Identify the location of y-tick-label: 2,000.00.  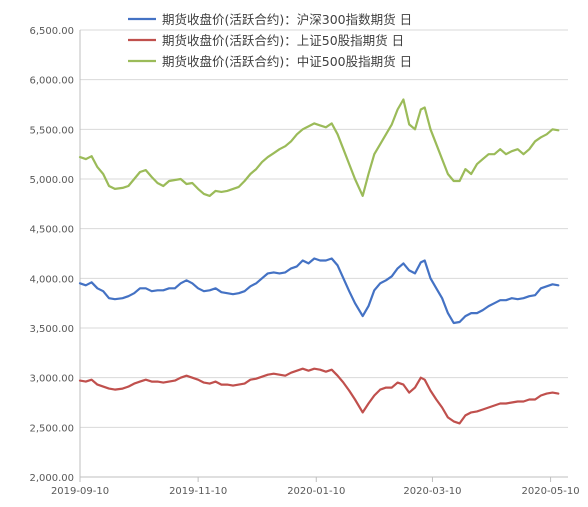
(51, 478).